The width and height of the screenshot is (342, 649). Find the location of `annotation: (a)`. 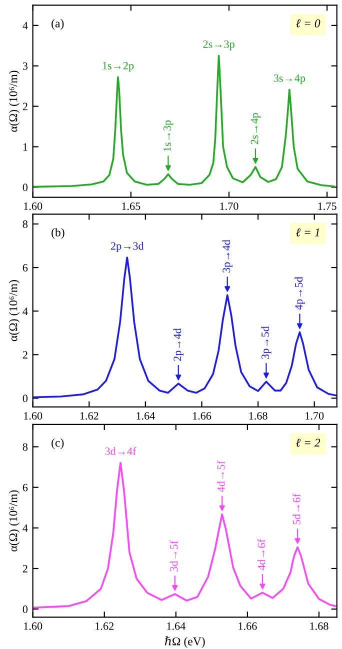

annotation: (a) is located at coordinates (58, 24).